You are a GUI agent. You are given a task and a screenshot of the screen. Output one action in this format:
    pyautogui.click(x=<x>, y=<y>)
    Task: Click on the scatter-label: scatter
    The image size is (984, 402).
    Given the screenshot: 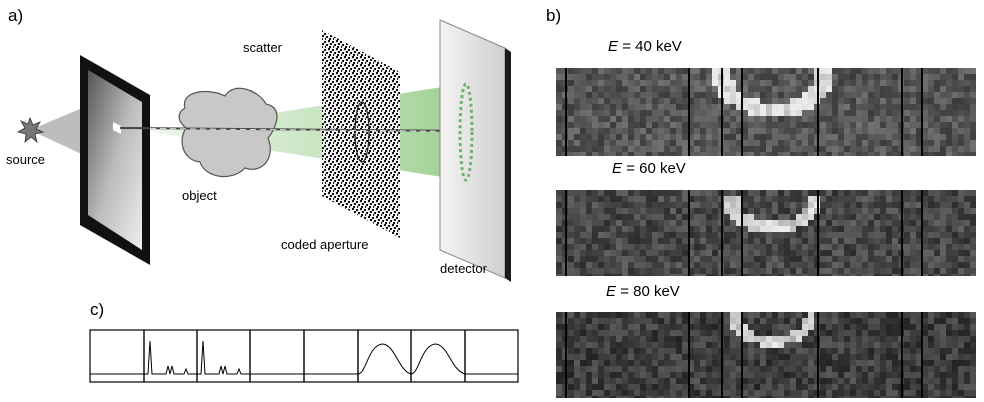 What is the action you would take?
    pyautogui.click(x=263, y=47)
    